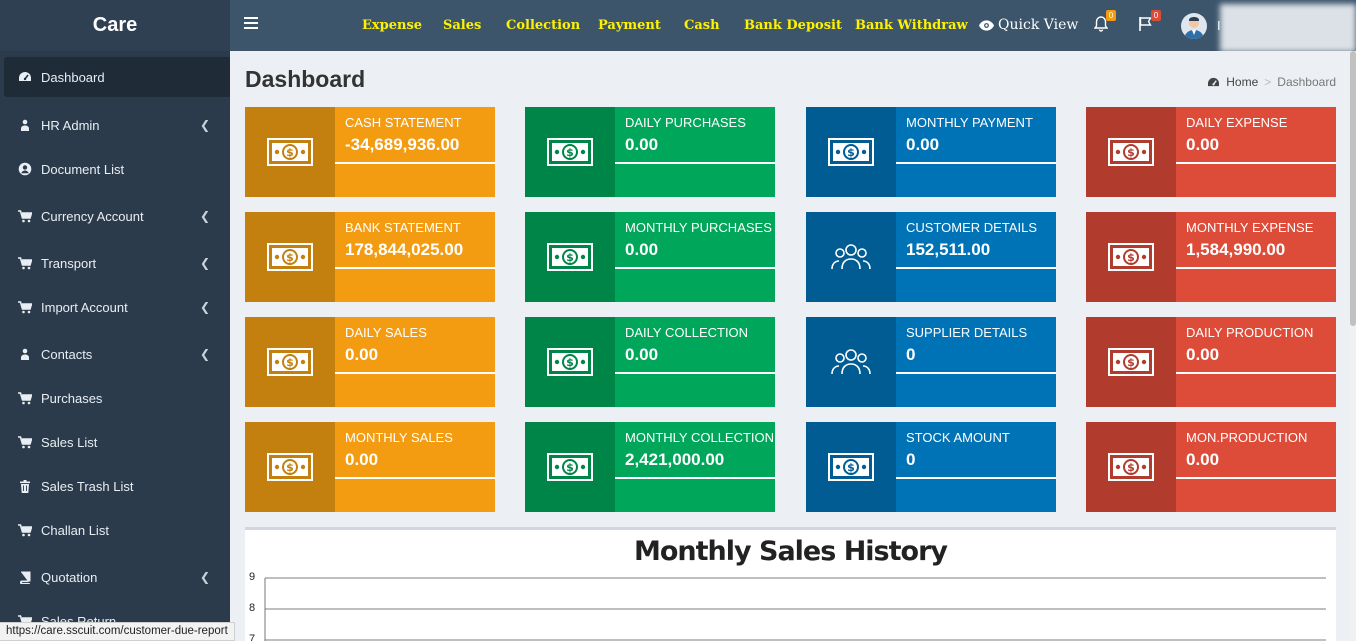 The height and width of the screenshot is (641, 1356). Describe the element at coordinates (931, 257) in the screenshot. I see `info-box-customer-details: CUSTOMER DETAILS 152,511.00` at that location.